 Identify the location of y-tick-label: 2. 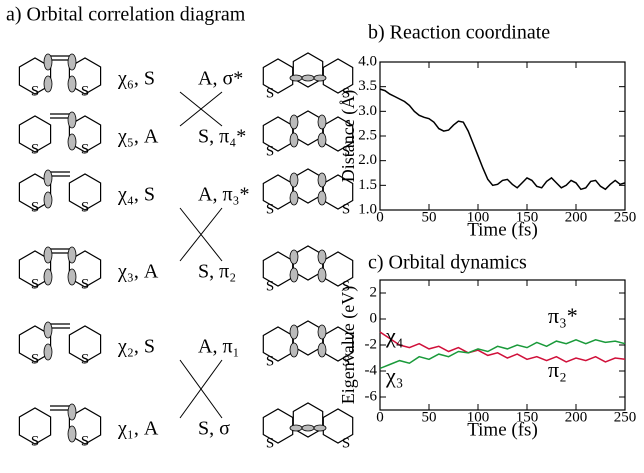
(374, 292).